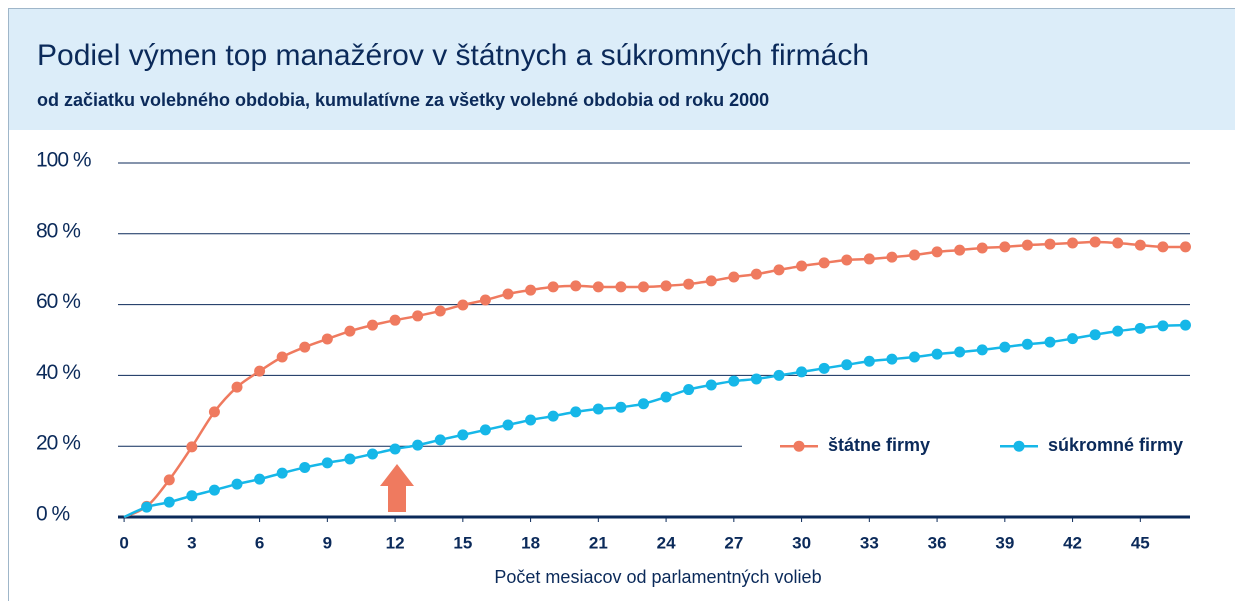 The height and width of the screenshot is (601, 1235). What do you see at coordinates (1004, 542) in the screenshot?
I see `x-tick-label: 39` at bounding box center [1004, 542].